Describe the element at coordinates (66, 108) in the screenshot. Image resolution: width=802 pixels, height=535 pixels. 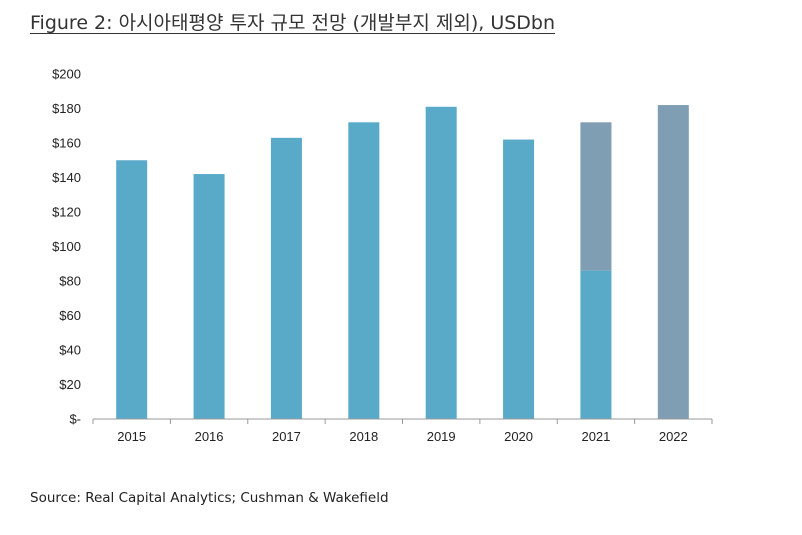
I see `y-tick-label: $180` at that location.